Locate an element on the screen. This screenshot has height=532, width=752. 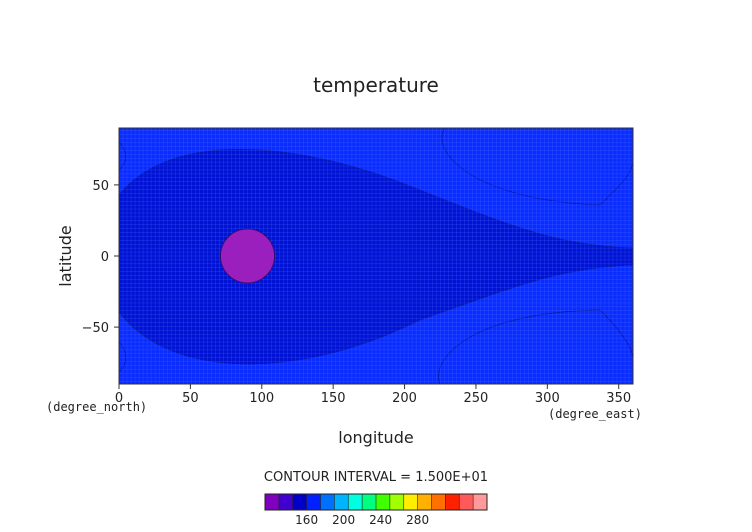
x-tick-label: 250 is located at coordinates (476, 398).